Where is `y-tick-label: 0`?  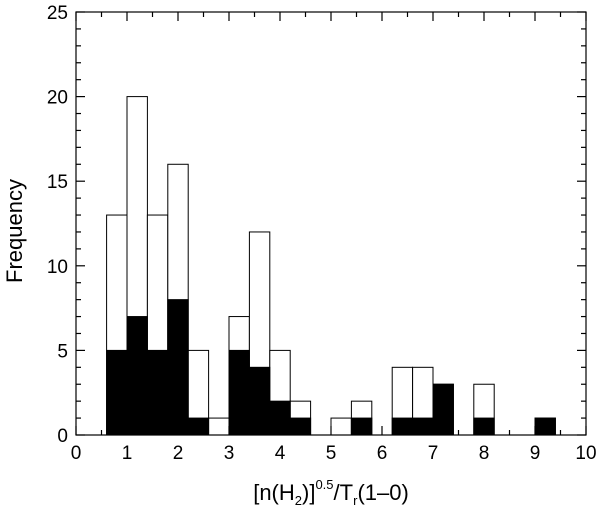
y-tick-label: 0 is located at coordinates (62, 436).